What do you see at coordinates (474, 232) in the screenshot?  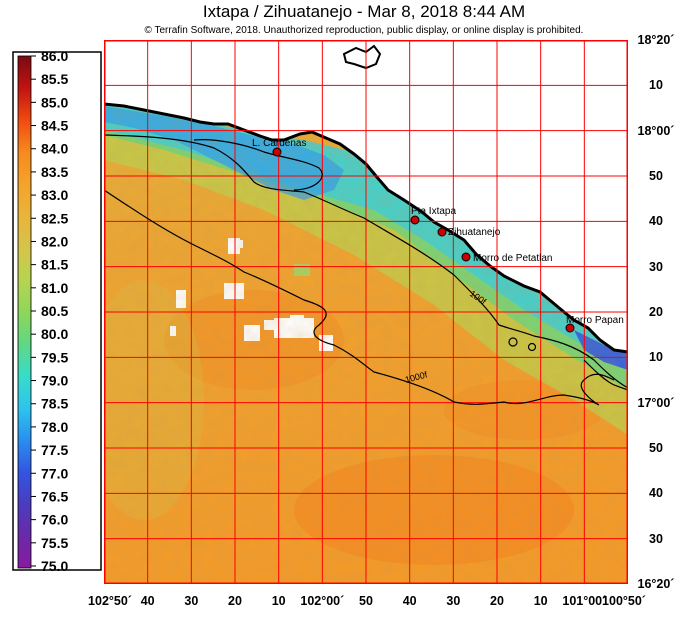 I see `place-label: Zihuatanejo` at bounding box center [474, 232].